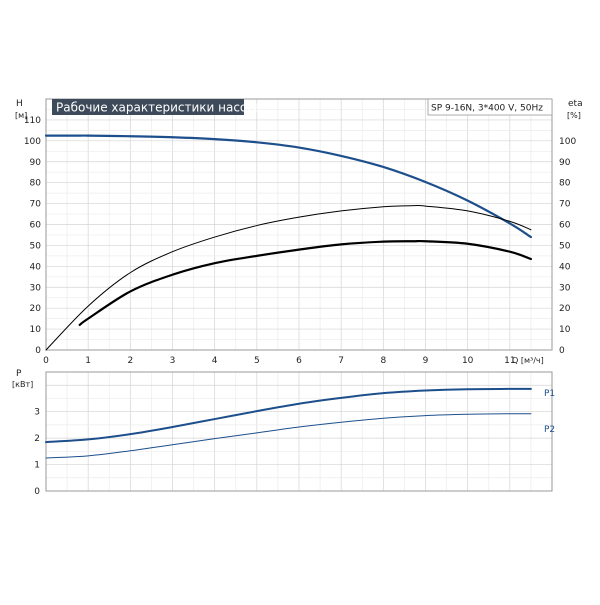  What do you see at coordinates (22, 384) in the screenshot?
I see `power-y-unit: [кВт]` at bounding box center [22, 384].